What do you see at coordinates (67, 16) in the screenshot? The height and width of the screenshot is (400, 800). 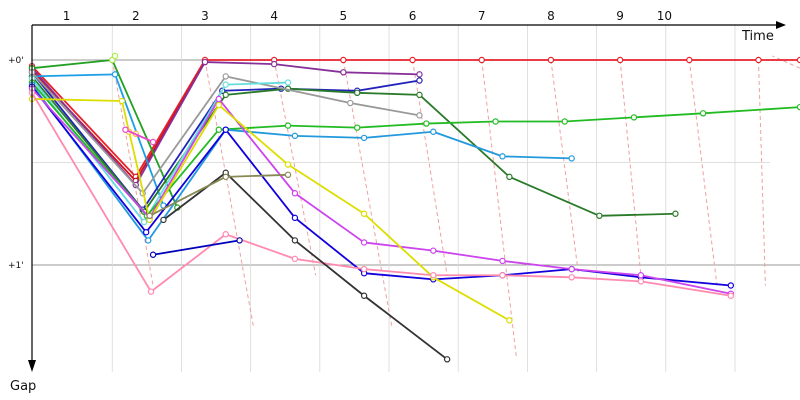 I see `x-tick-label: 1` at bounding box center [67, 16].